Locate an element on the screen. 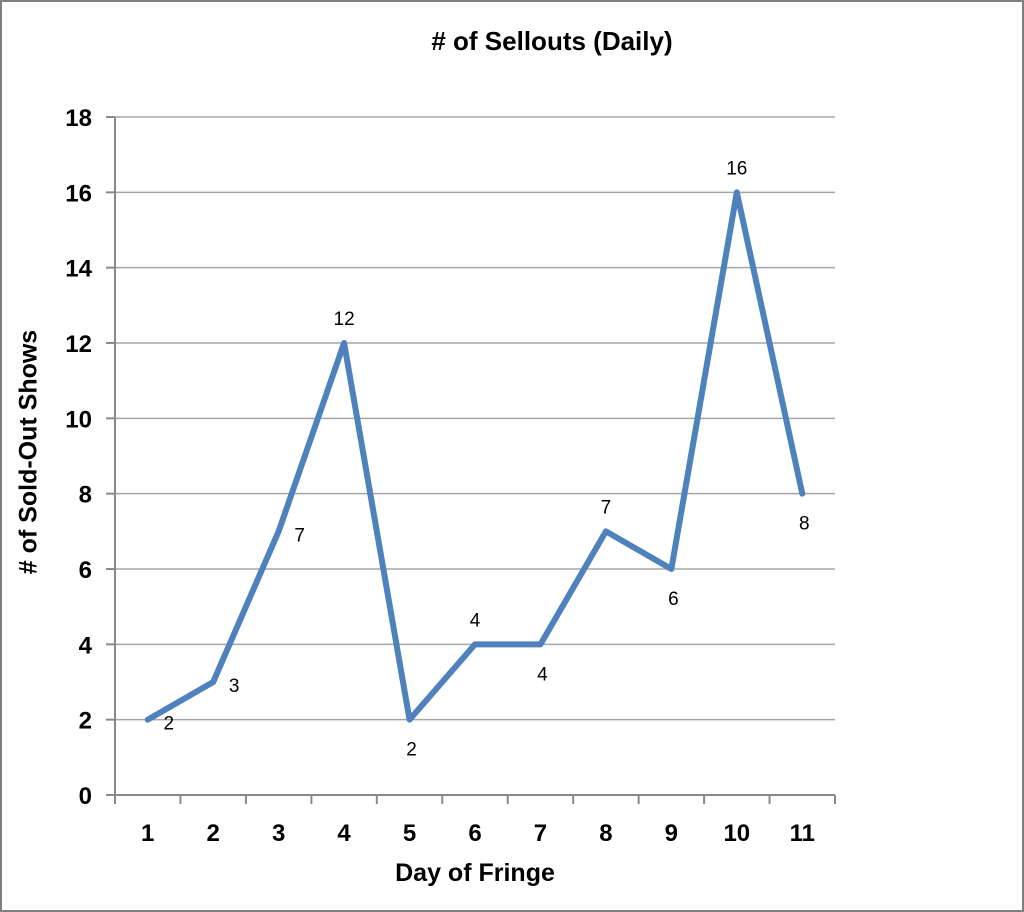 The image size is (1024, 912). y-tick-label: 10 is located at coordinates (78, 419).